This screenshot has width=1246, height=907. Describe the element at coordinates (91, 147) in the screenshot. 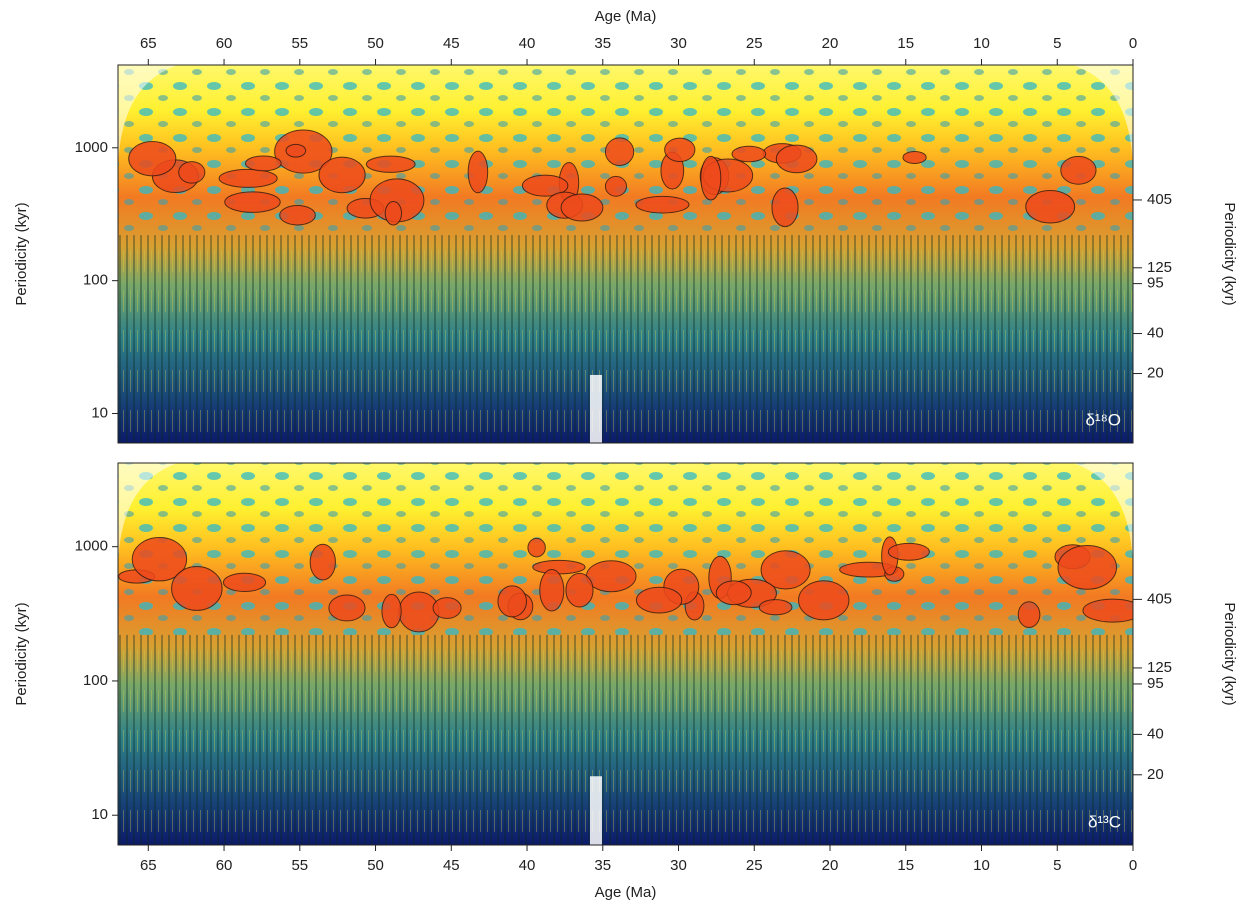

I see `y-tick-label: 1000` at that location.